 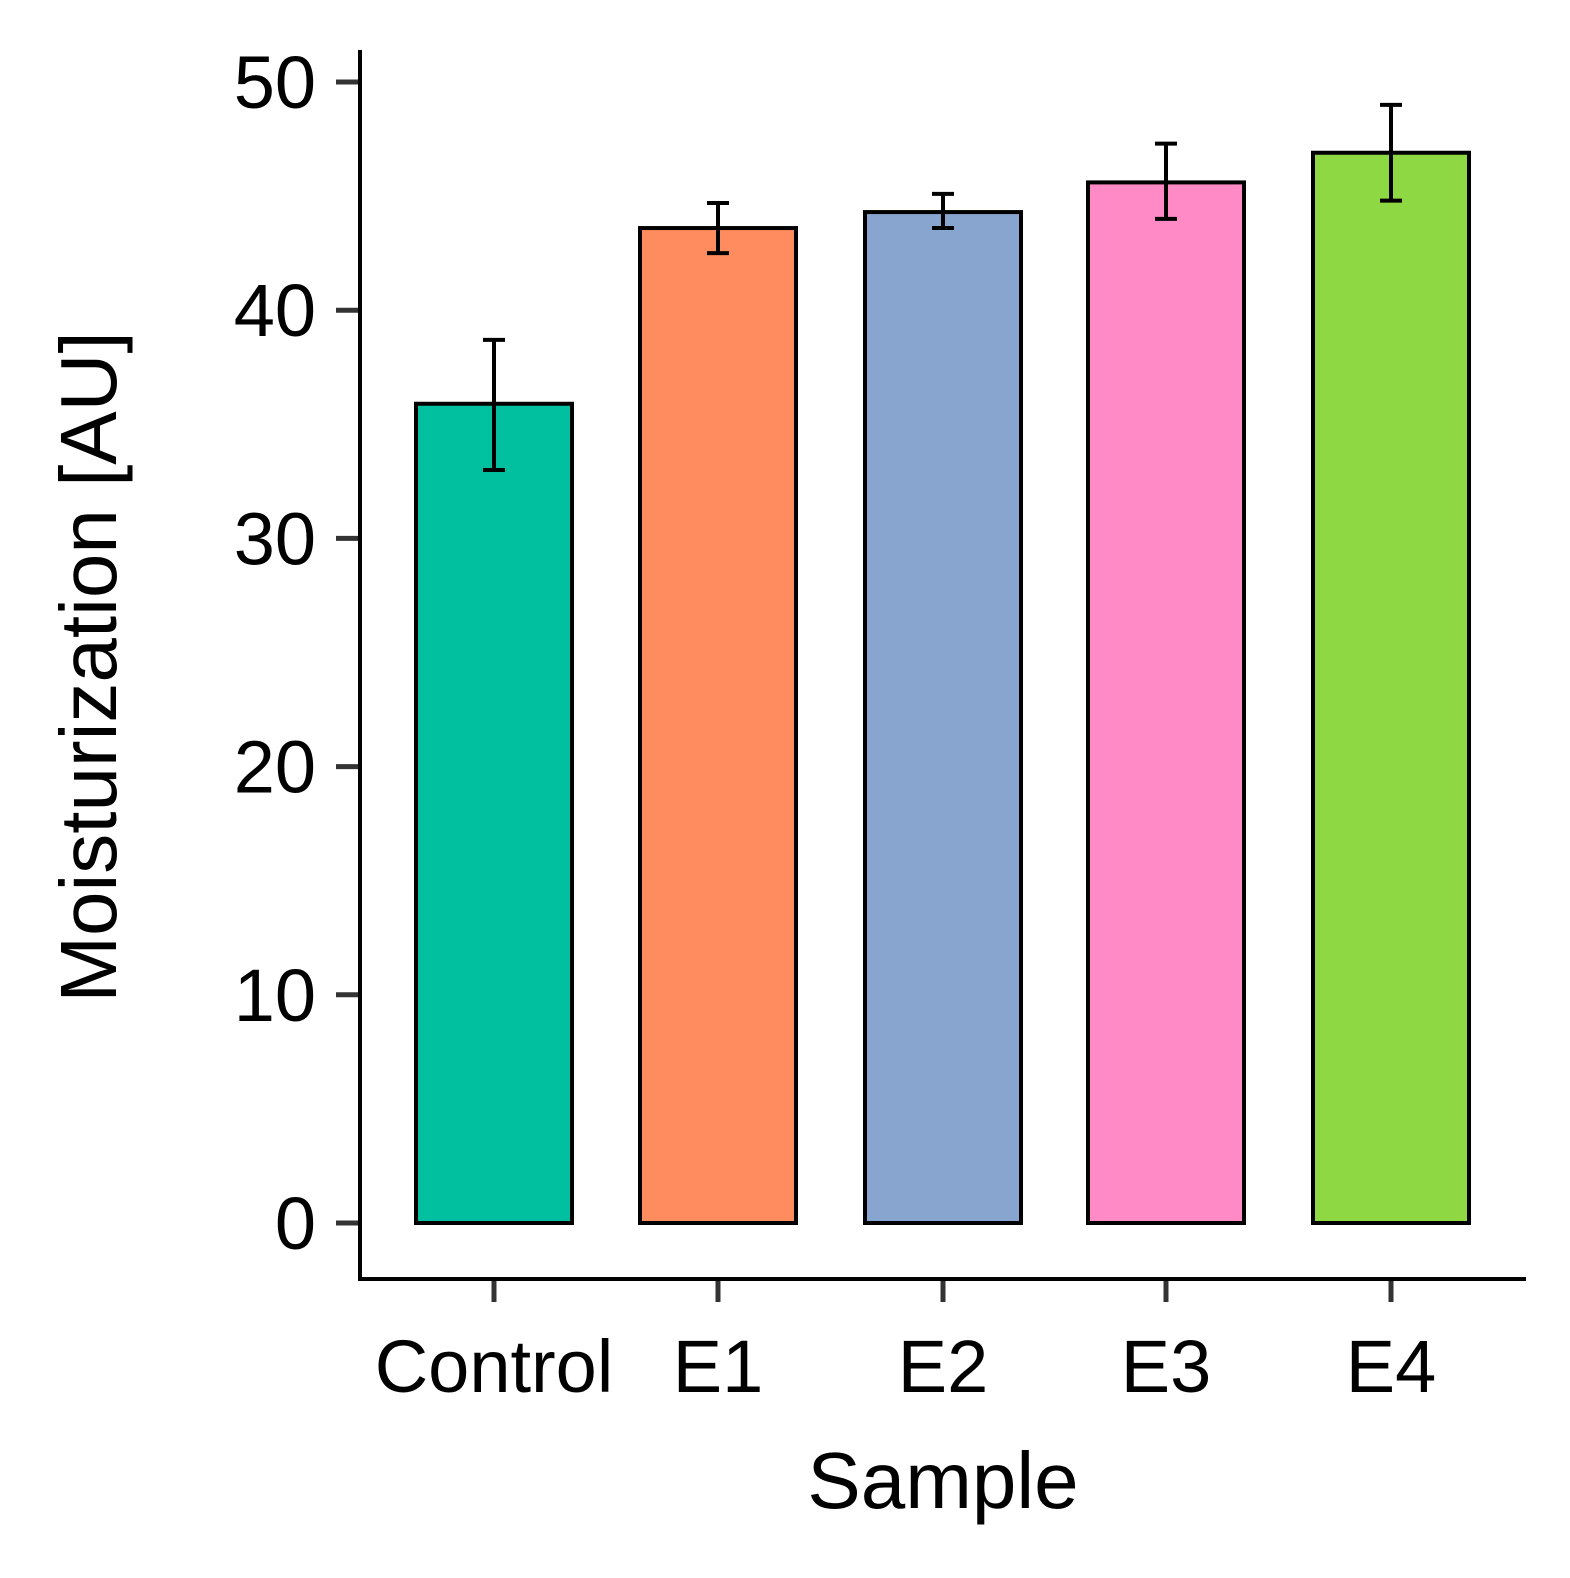 I want to click on x-ticks-layer: Control E1 E2 E3 E4, so click(x=906, y=1344).